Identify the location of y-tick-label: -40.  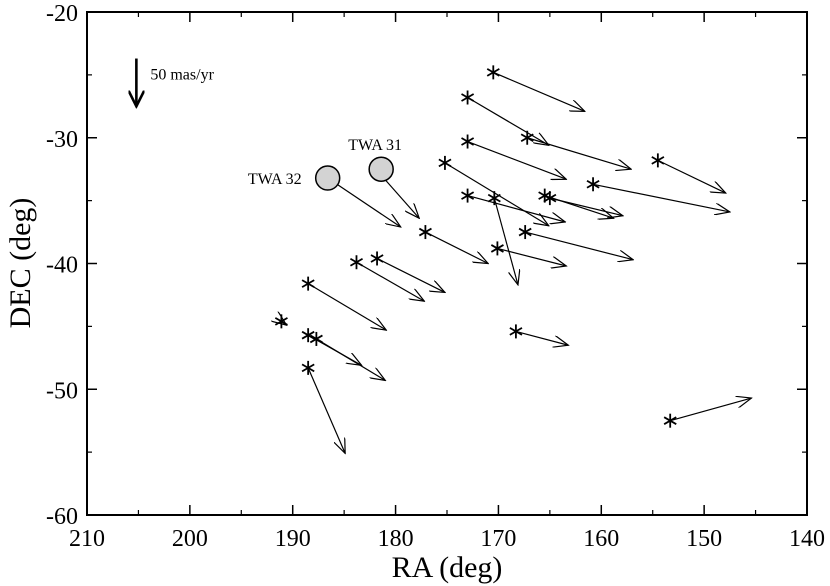
(62, 266).